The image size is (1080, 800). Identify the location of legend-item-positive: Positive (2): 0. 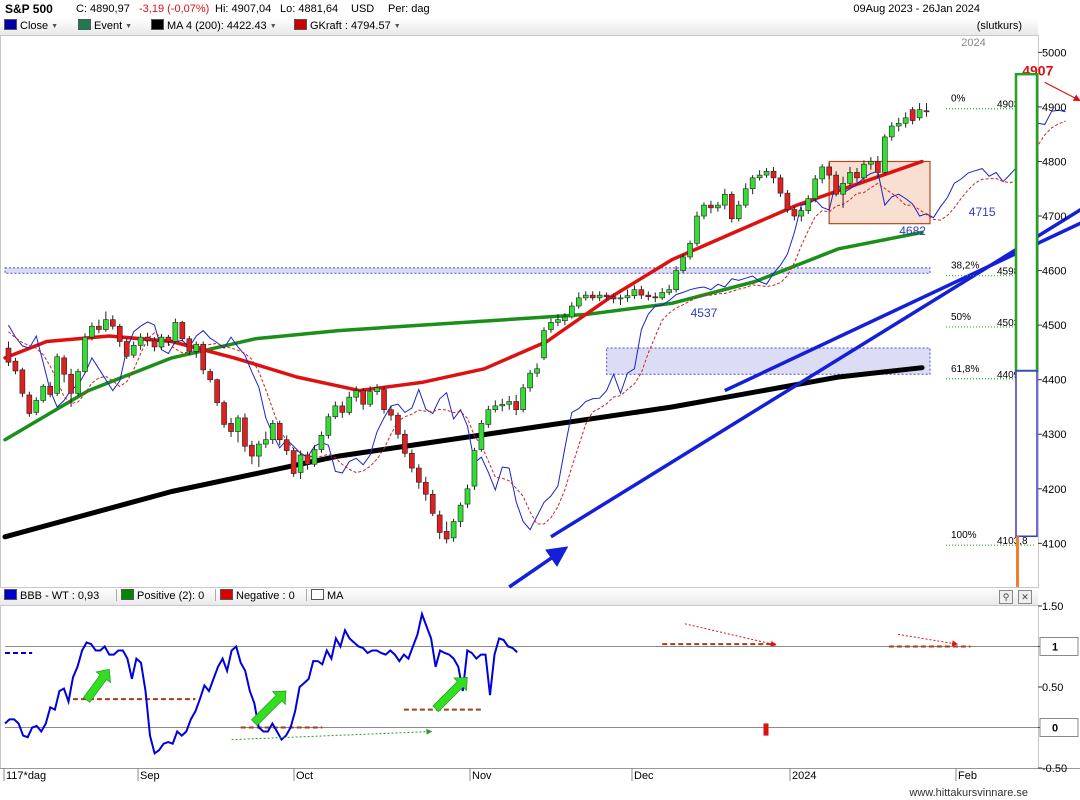
(160, 596).